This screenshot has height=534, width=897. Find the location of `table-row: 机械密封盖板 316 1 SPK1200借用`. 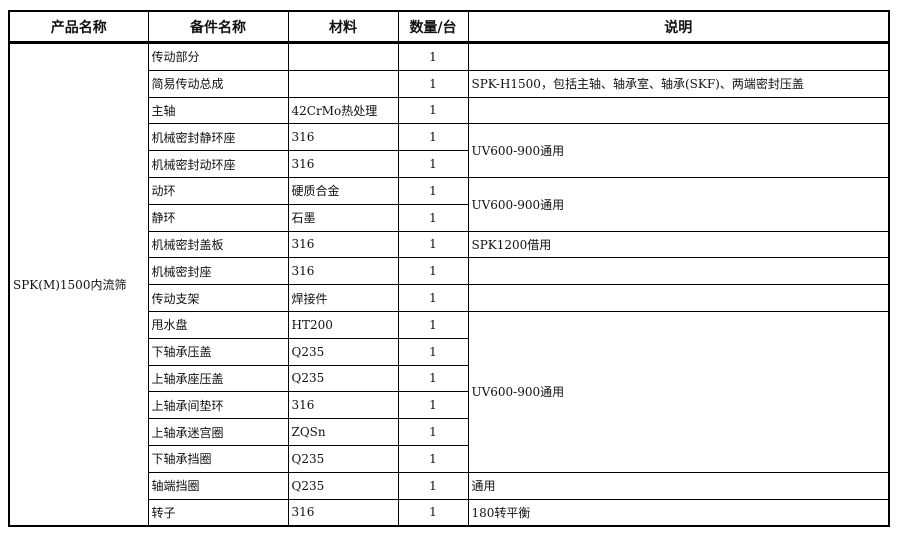

table-row: 机械密封盖板 316 1 SPK1200借用 is located at coordinates (449, 244).